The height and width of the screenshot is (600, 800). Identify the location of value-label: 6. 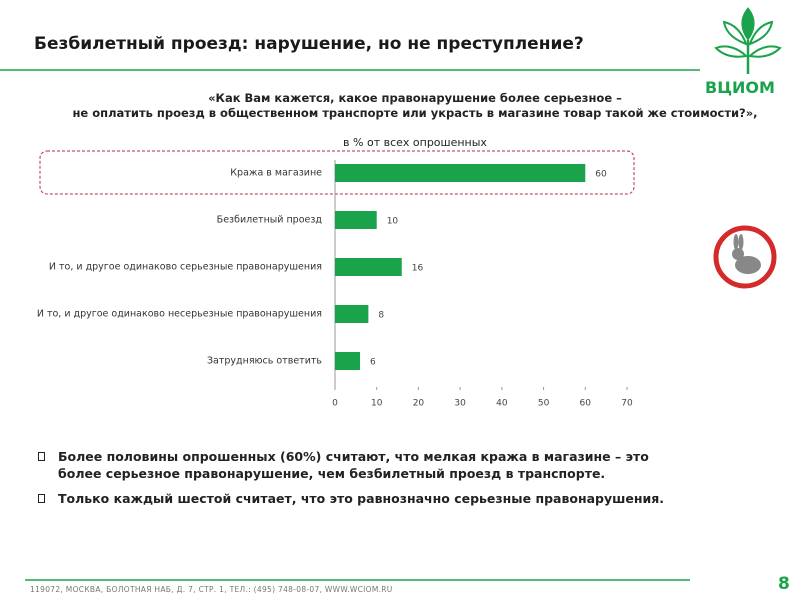
(373, 363).